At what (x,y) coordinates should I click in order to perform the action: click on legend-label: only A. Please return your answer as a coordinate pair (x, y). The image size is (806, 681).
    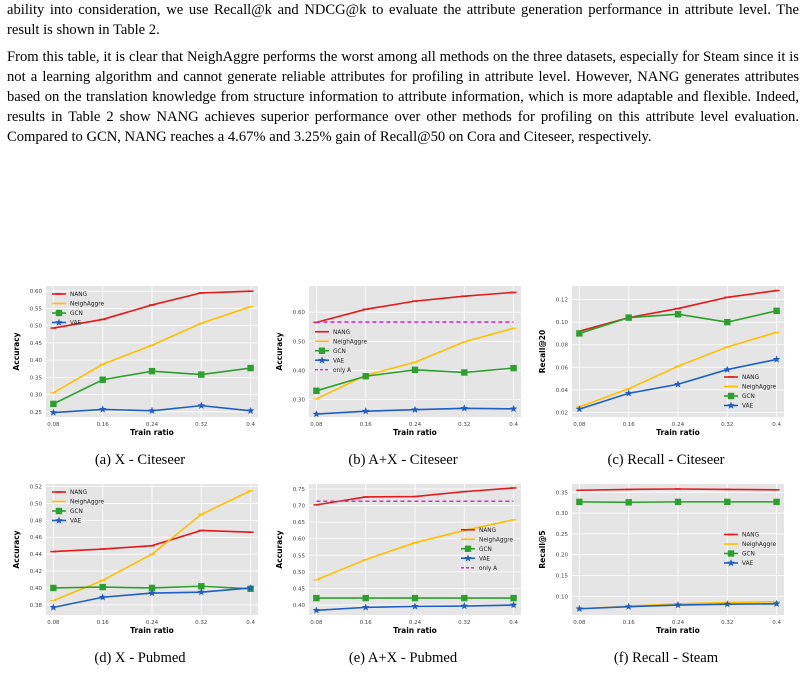
    Looking at the image, I should click on (342, 371).